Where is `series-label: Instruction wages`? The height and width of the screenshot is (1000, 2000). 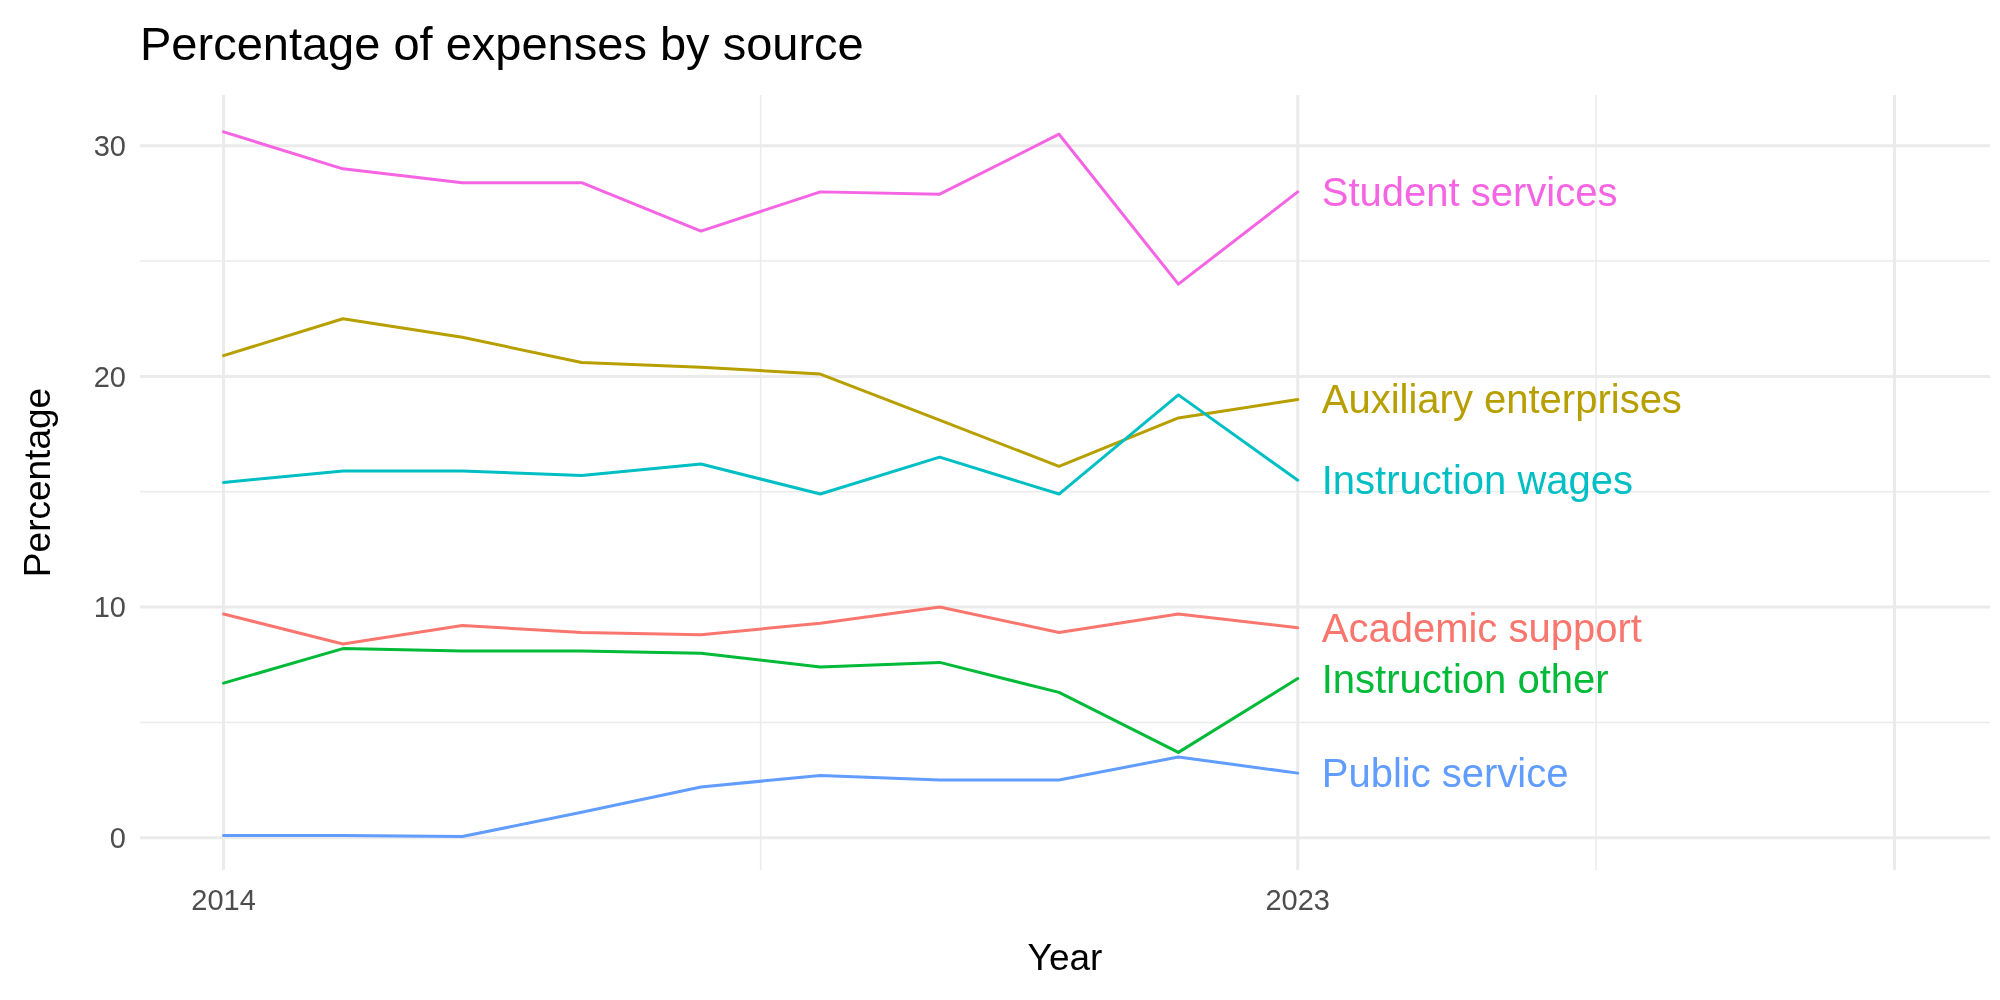
series-label: Instruction wages is located at coordinates (1477, 480).